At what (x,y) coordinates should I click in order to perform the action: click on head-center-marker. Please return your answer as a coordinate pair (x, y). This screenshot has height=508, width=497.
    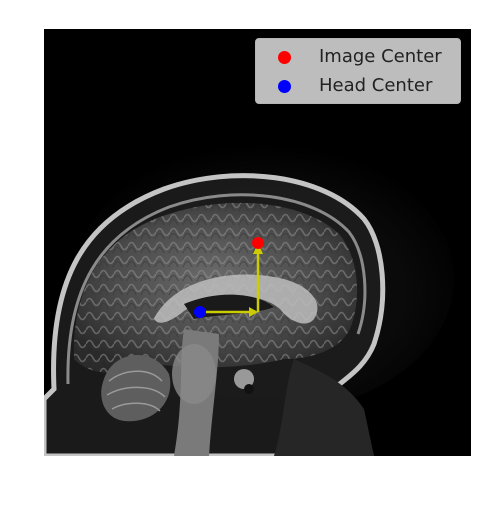
    Looking at the image, I should click on (200, 312).